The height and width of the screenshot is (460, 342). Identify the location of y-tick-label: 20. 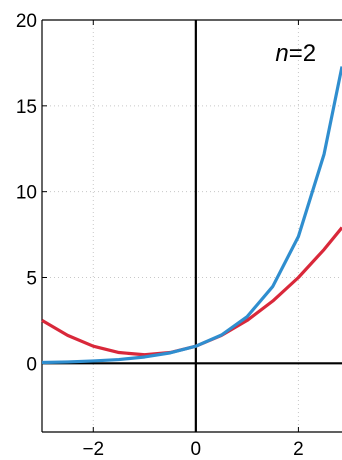
(26, 21).